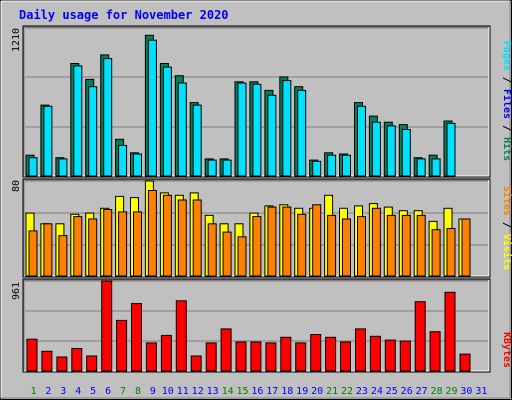 The image size is (512, 405). Describe the element at coordinates (481, 391) in the screenshot. I see `day-label: 31` at that location.